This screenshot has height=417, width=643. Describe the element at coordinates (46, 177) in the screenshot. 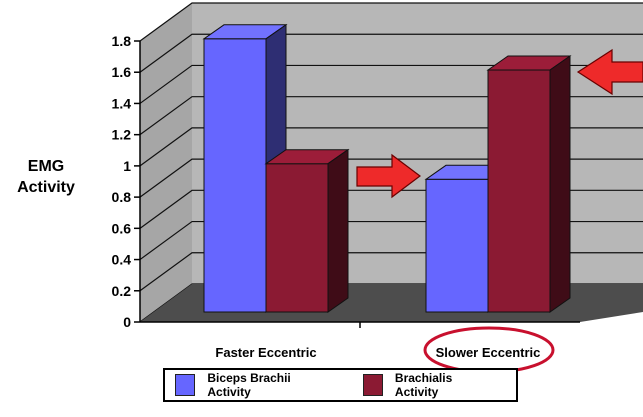

I see `y-axis-title: EMG Activity` at that location.